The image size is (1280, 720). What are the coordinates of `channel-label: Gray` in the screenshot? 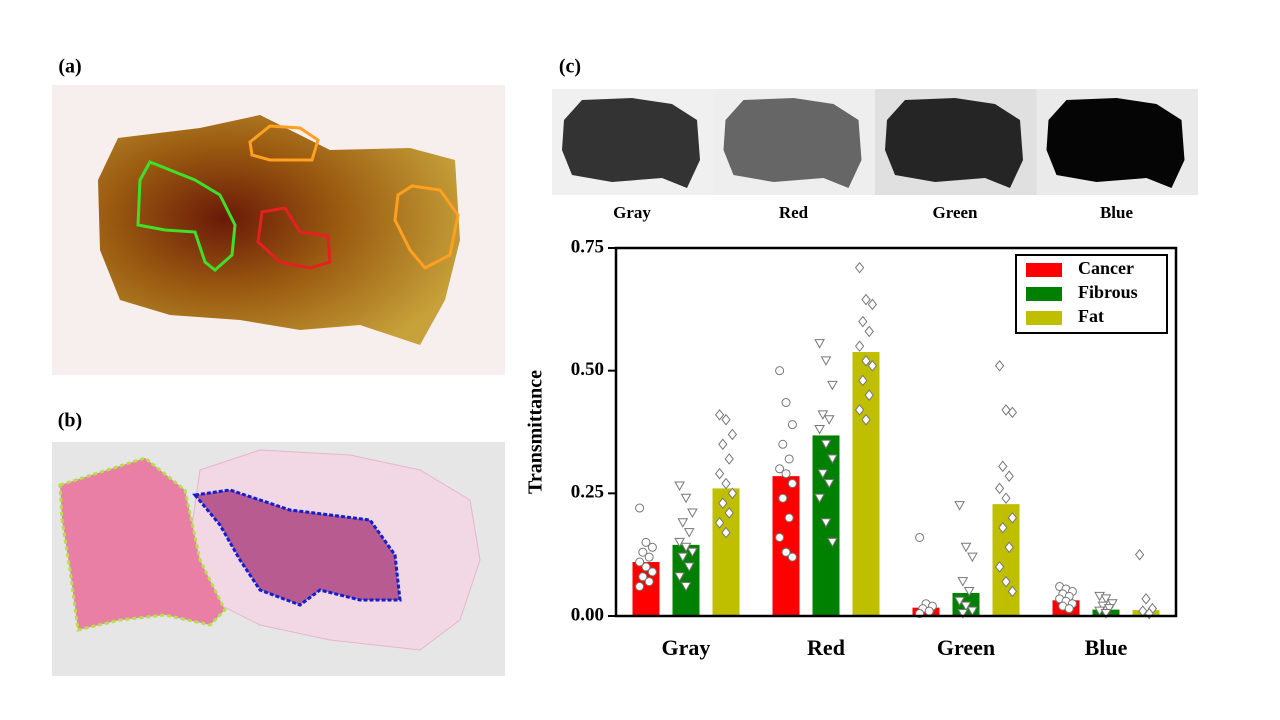 It's located at (632, 212).